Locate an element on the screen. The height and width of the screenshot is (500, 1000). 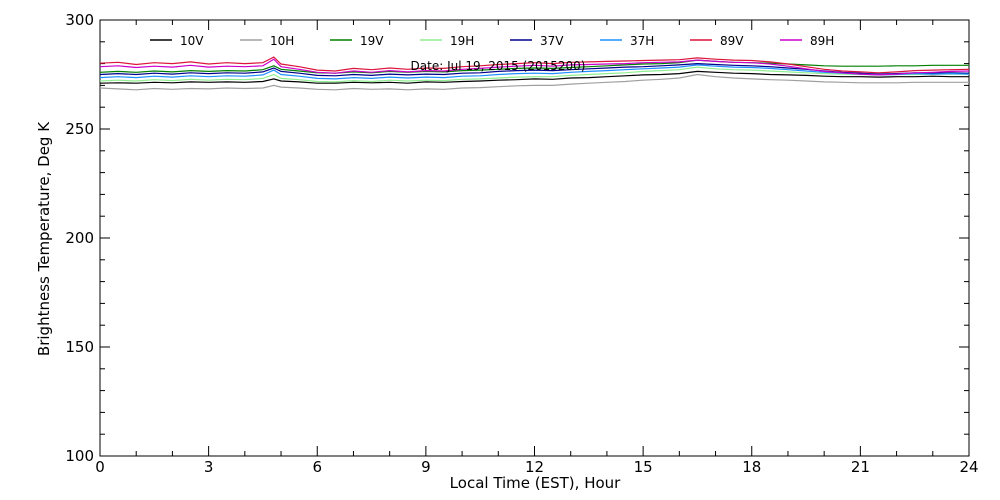
series-line-37h is located at coordinates (534, 72).